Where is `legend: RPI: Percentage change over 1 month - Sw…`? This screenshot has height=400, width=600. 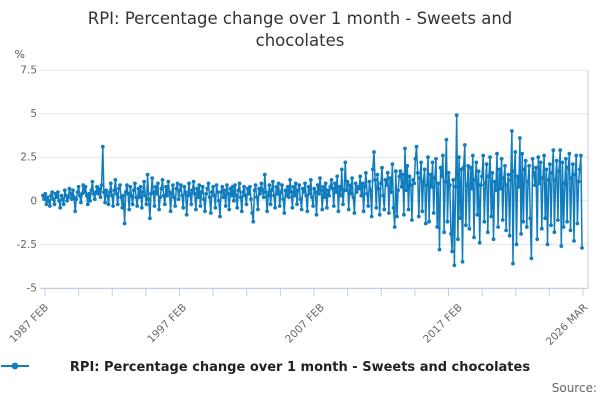 legend: RPI: Percentage change over 1 month - Sw… is located at coordinates (300, 367).